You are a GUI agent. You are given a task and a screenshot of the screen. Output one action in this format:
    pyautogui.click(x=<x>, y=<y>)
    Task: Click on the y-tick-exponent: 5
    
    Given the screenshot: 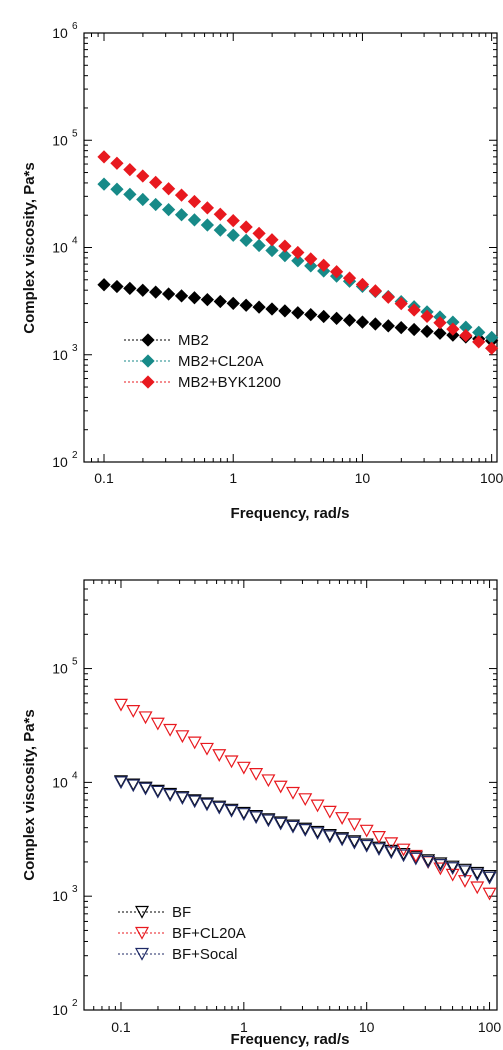 What is the action you would take?
    pyautogui.click(x=75, y=133)
    